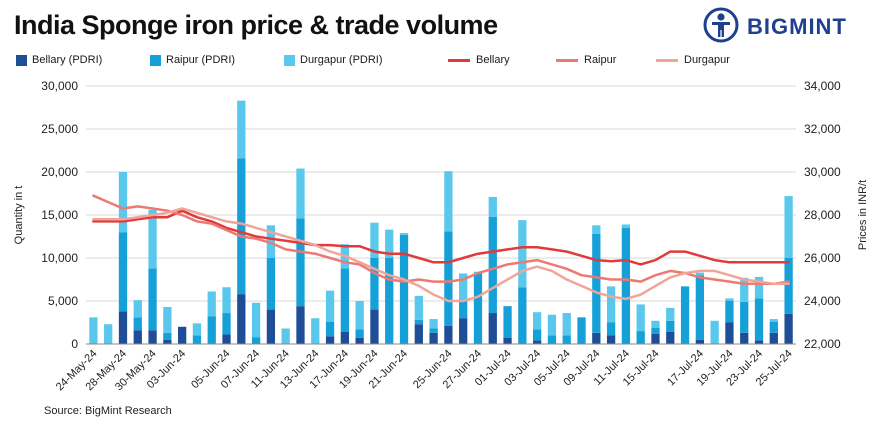 This screenshot has width=881, height=433. Describe the element at coordinates (721, 25) in the screenshot. I see `bigmint-person-icon` at that location.